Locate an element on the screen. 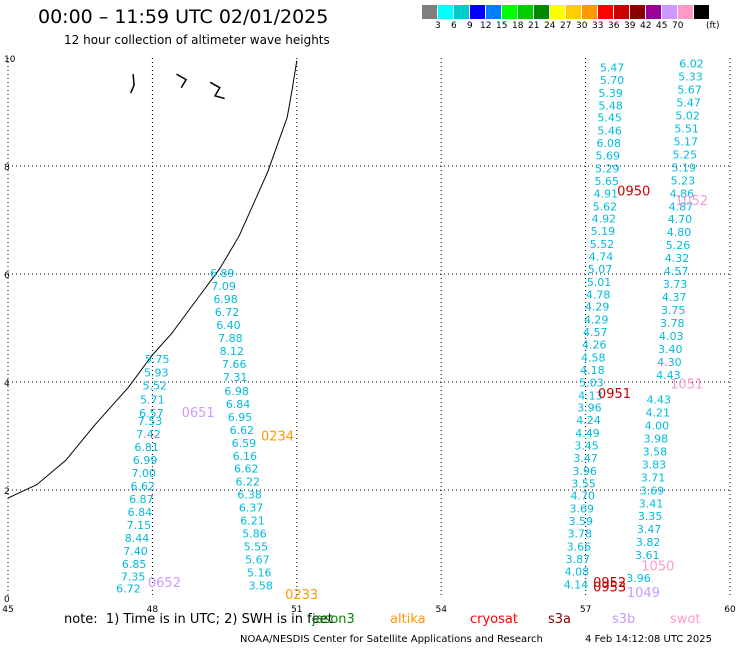 This screenshot has height=650, width=740. wave-height-value: 5.17 is located at coordinates (685, 141).